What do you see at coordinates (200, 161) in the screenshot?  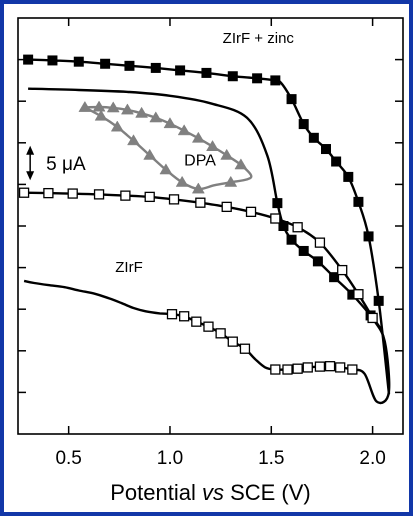 I see `annotation-dpa: DPA` at bounding box center [200, 161].